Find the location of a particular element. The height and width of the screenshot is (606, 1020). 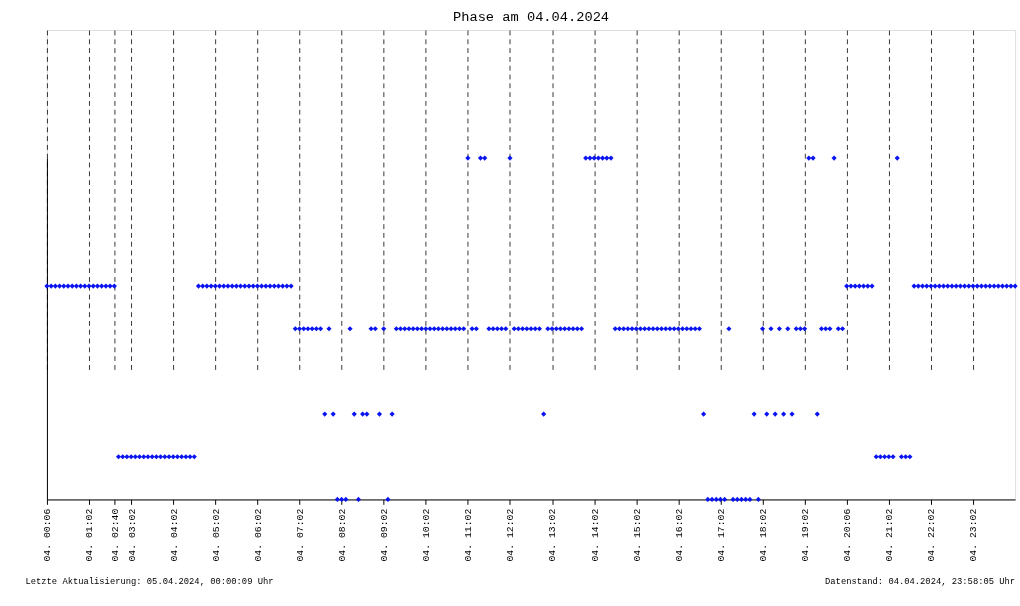

x-tick-label: 04. 13:02 is located at coordinates (553, 535).